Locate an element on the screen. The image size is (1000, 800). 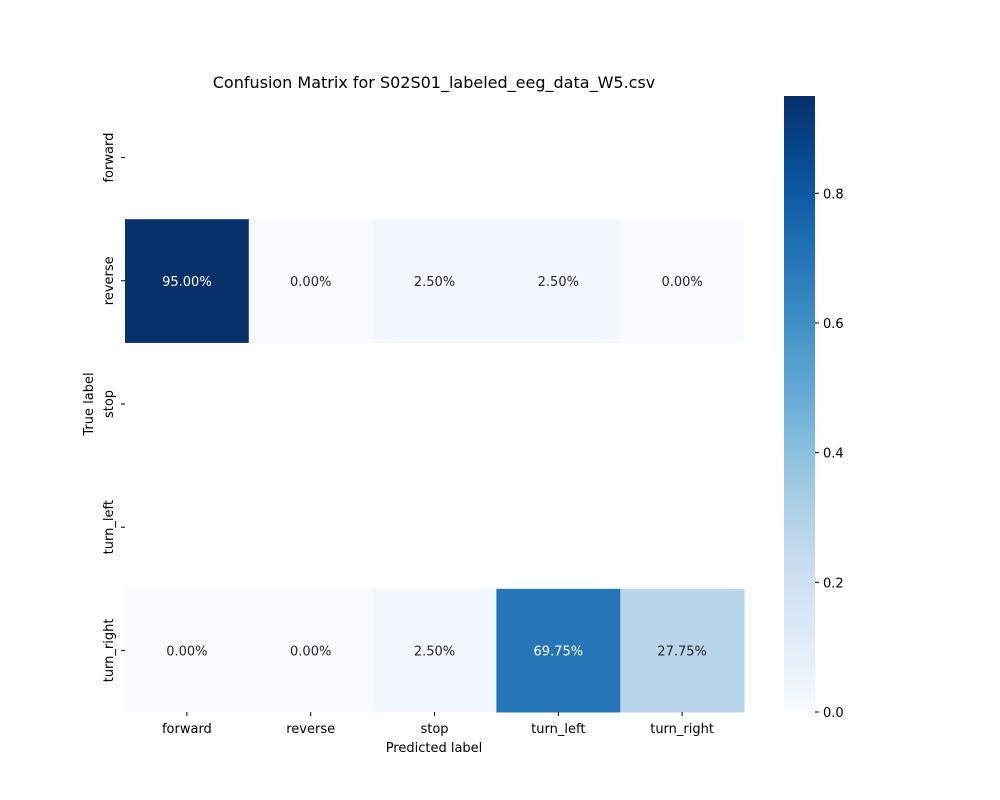
colorbar-tick-label: 0.8 is located at coordinates (833, 194).